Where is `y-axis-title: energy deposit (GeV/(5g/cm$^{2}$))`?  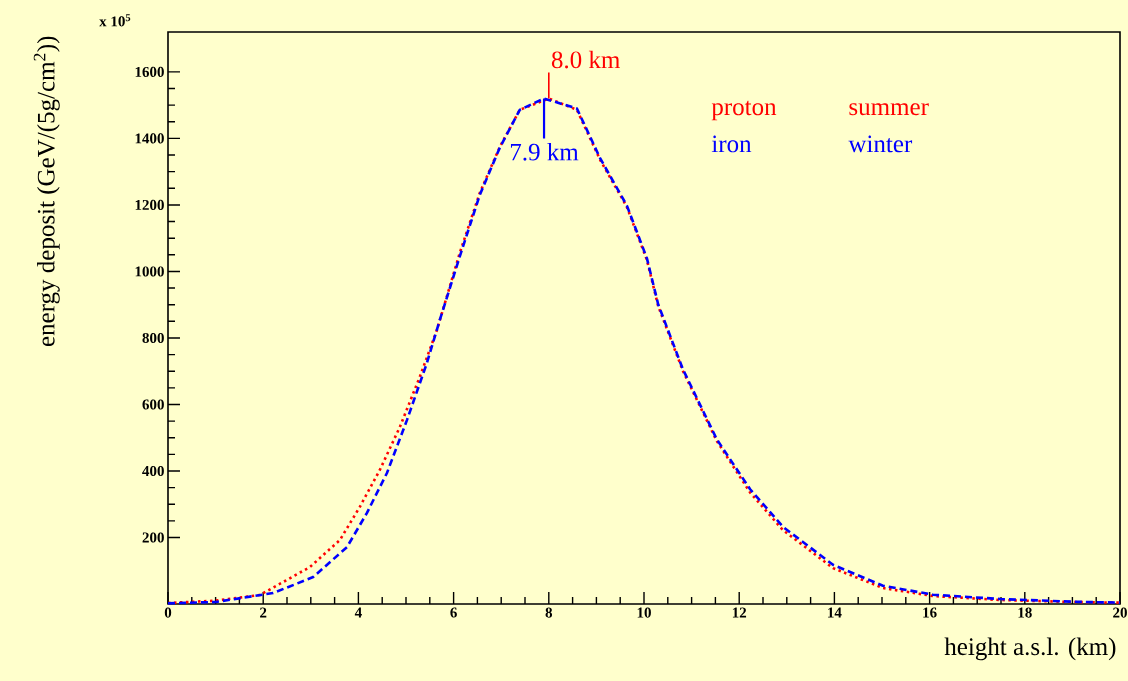
y-axis-title: energy deposit (GeV/(5g/cm$^{2}$)) is located at coordinates (46, 191).